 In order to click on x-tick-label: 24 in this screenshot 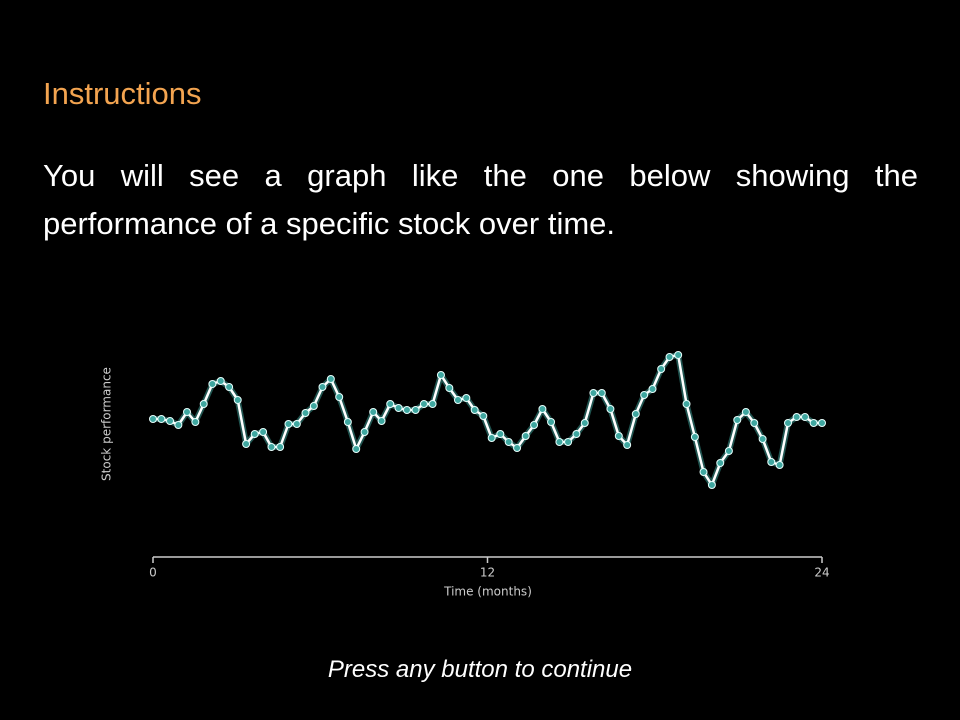, I will do `click(821, 573)`.